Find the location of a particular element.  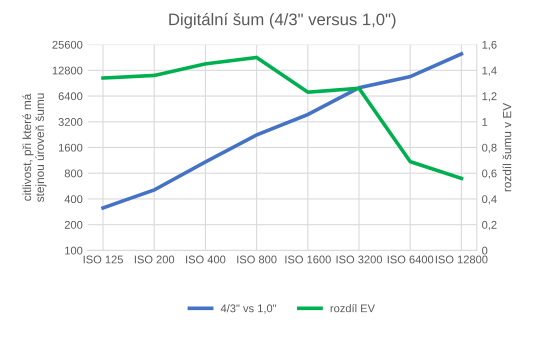

y-tick-label: 3200 is located at coordinates (70, 122).